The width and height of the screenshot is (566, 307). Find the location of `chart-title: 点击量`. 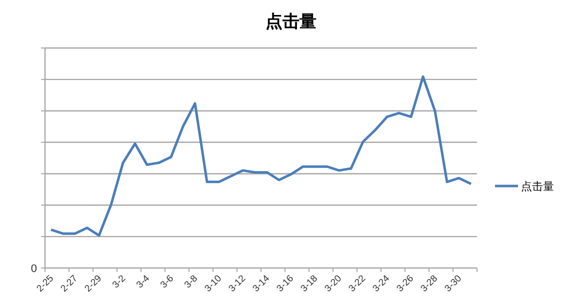

chart-title: 点击量 is located at coordinates (291, 21).